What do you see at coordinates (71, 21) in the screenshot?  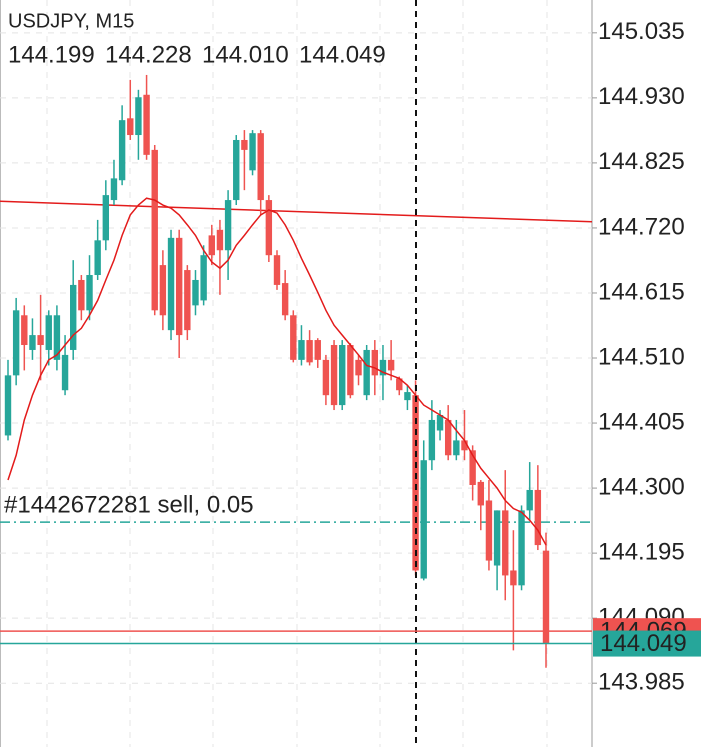 I see `chart-title: USDJPY, M15` at bounding box center [71, 21].